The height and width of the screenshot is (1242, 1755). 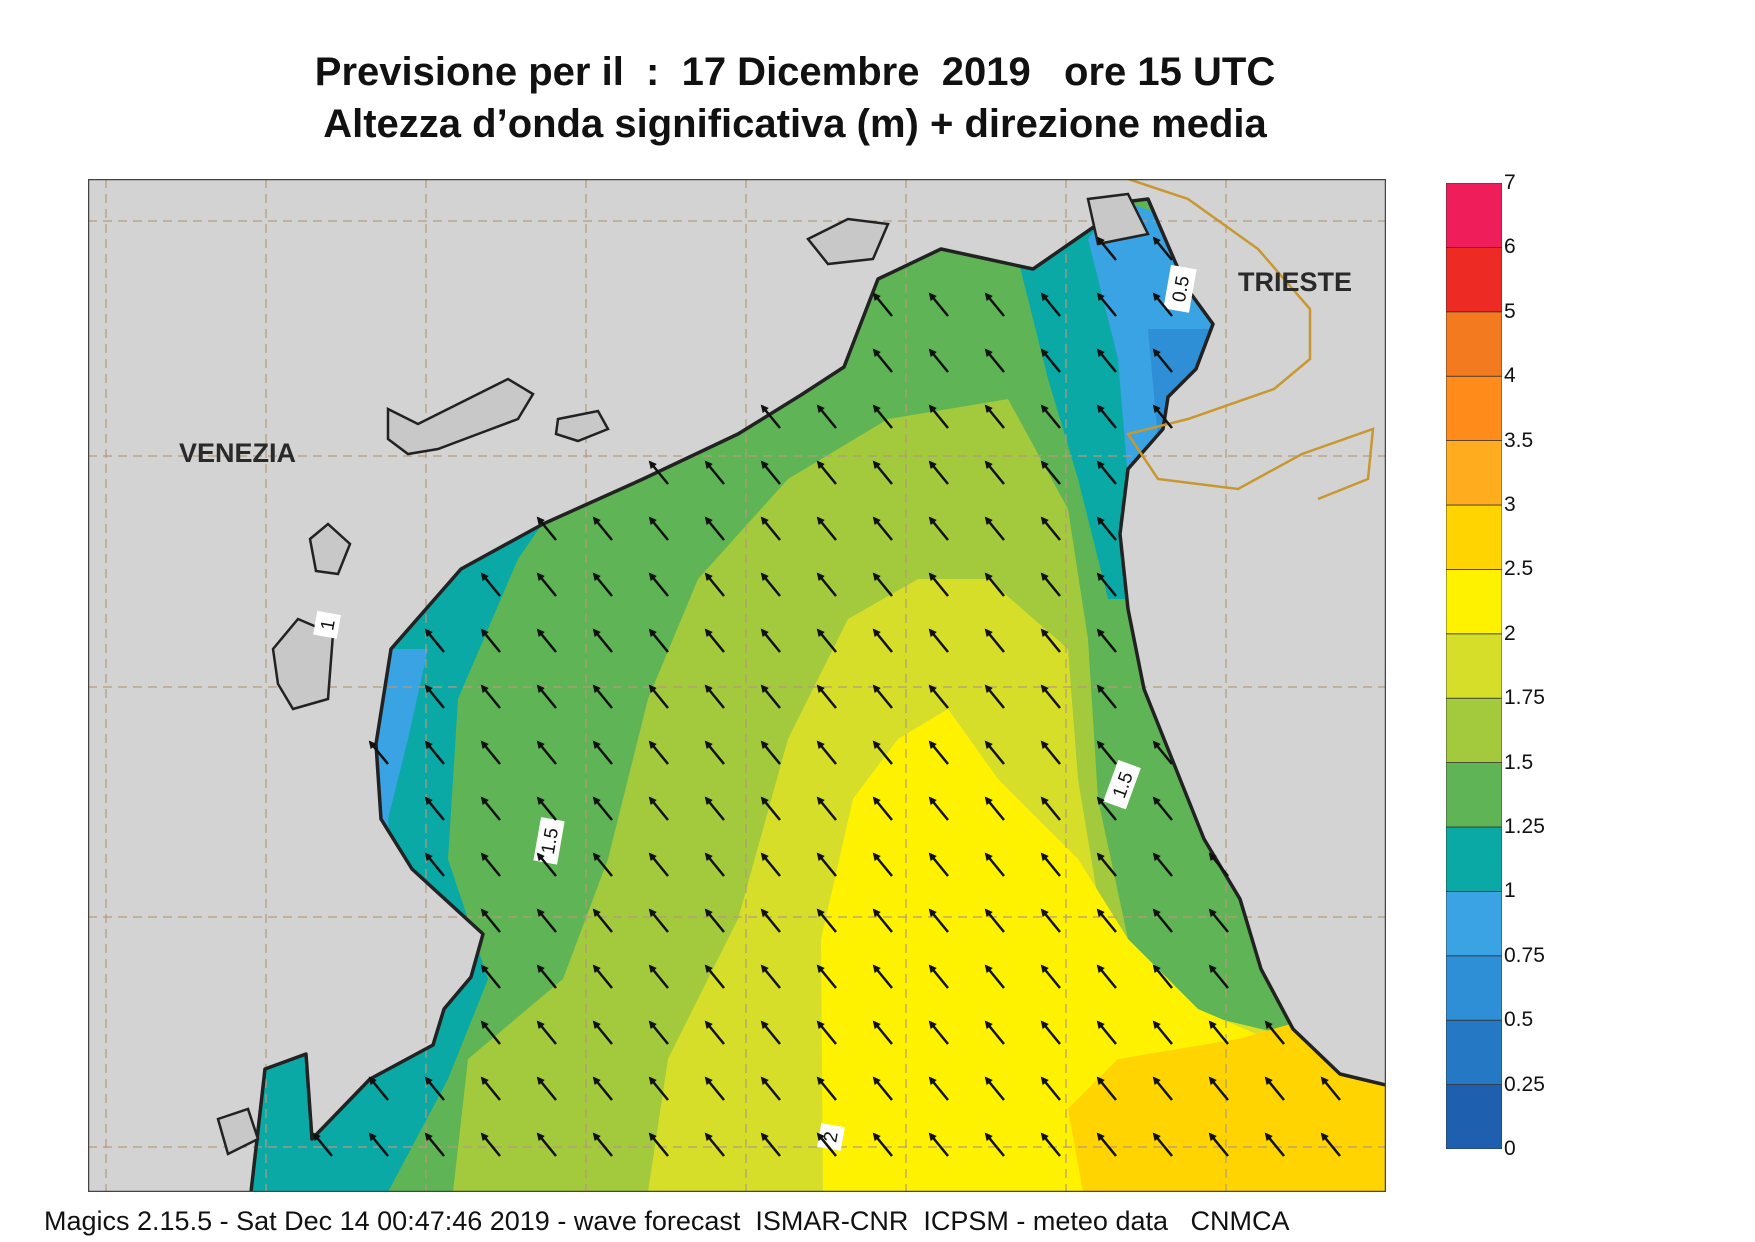 What do you see at coordinates (1295, 282) in the screenshot?
I see `place-label-trieste: TRIESTE` at bounding box center [1295, 282].